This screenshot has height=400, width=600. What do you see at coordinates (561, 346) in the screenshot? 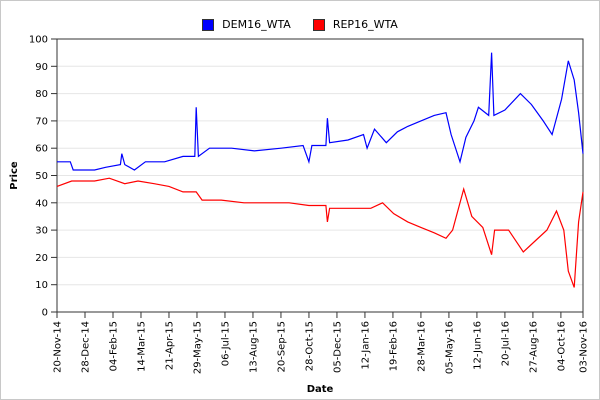
I see `x-tick-label: 04-Oct-16` at bounding box center [561, 346].